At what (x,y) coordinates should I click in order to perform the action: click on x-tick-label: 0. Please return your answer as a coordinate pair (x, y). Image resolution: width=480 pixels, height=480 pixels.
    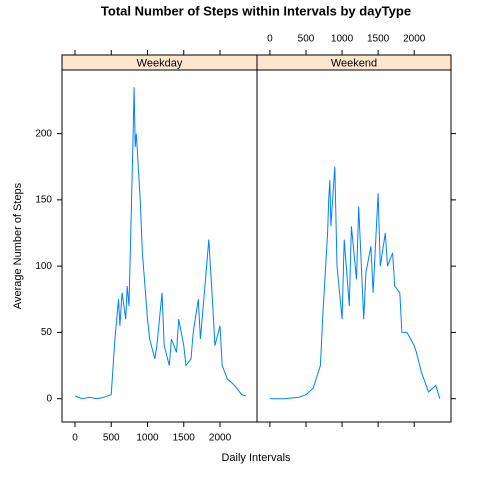
    Looking at the image, I should click on (75, 438).